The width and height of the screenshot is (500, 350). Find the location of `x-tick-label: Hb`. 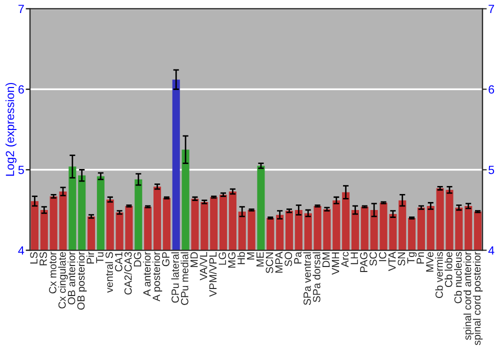

x-tick-label: Hb is located at coordinates (241, 258).